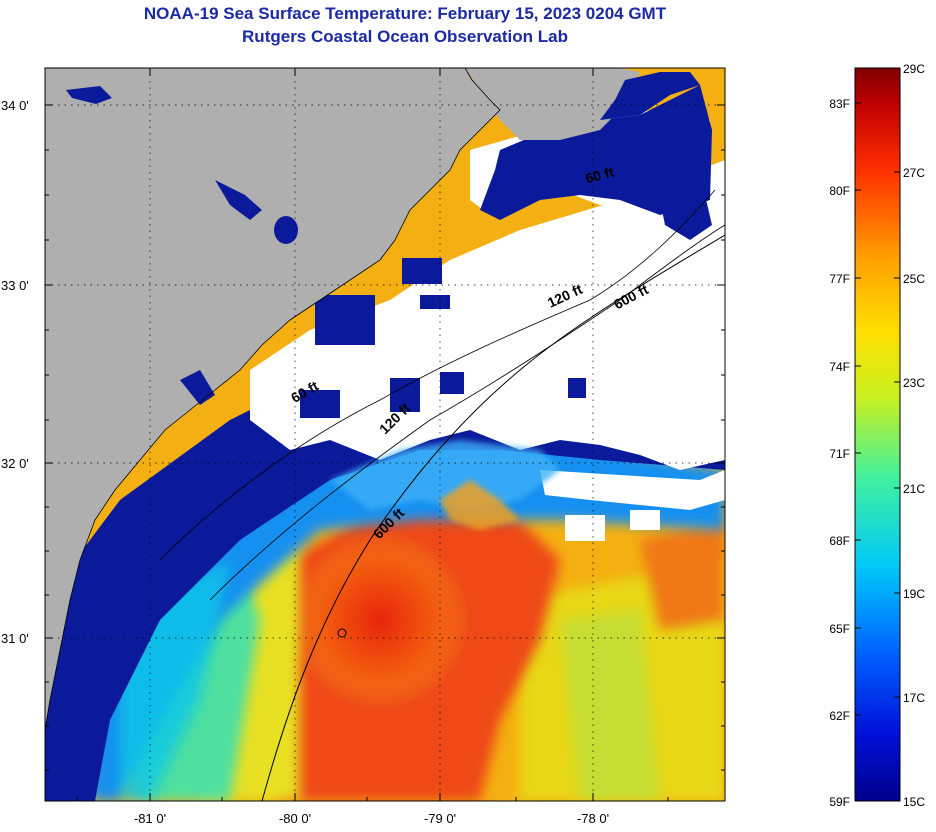 Image resolution: width=936 pixels, height=832 pixels. Describe the element at coordinates (839, 104) in the screenshot. I see `colorbar-f-83: 83F` at that location.